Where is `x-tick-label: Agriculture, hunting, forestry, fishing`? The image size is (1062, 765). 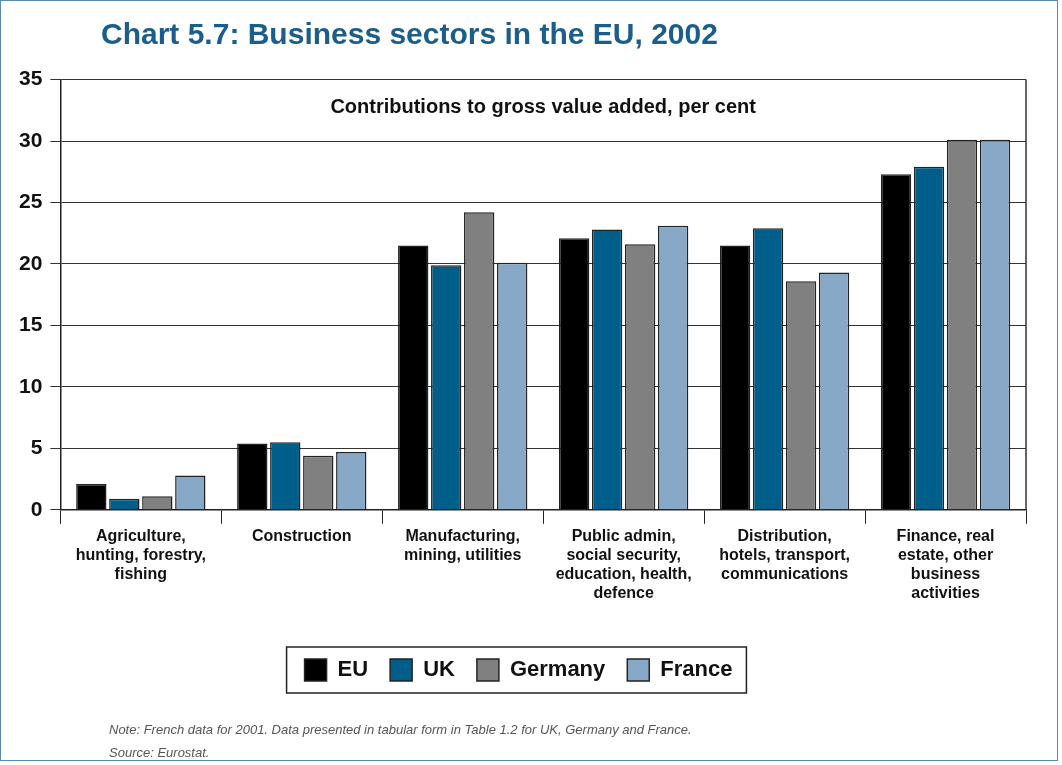 x-tick-label: Agriculture, hunting, forestry, fishing is located at coordinates (141, 554).